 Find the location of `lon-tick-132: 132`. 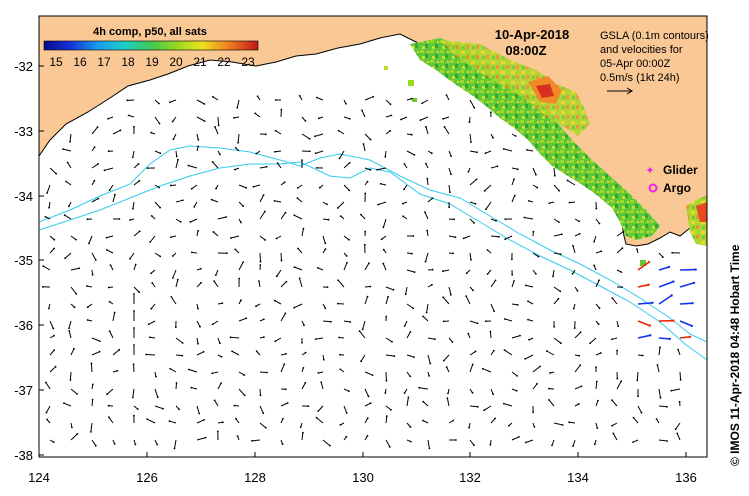

lon-tick-132: 132 is located at coordinates (470, 477).